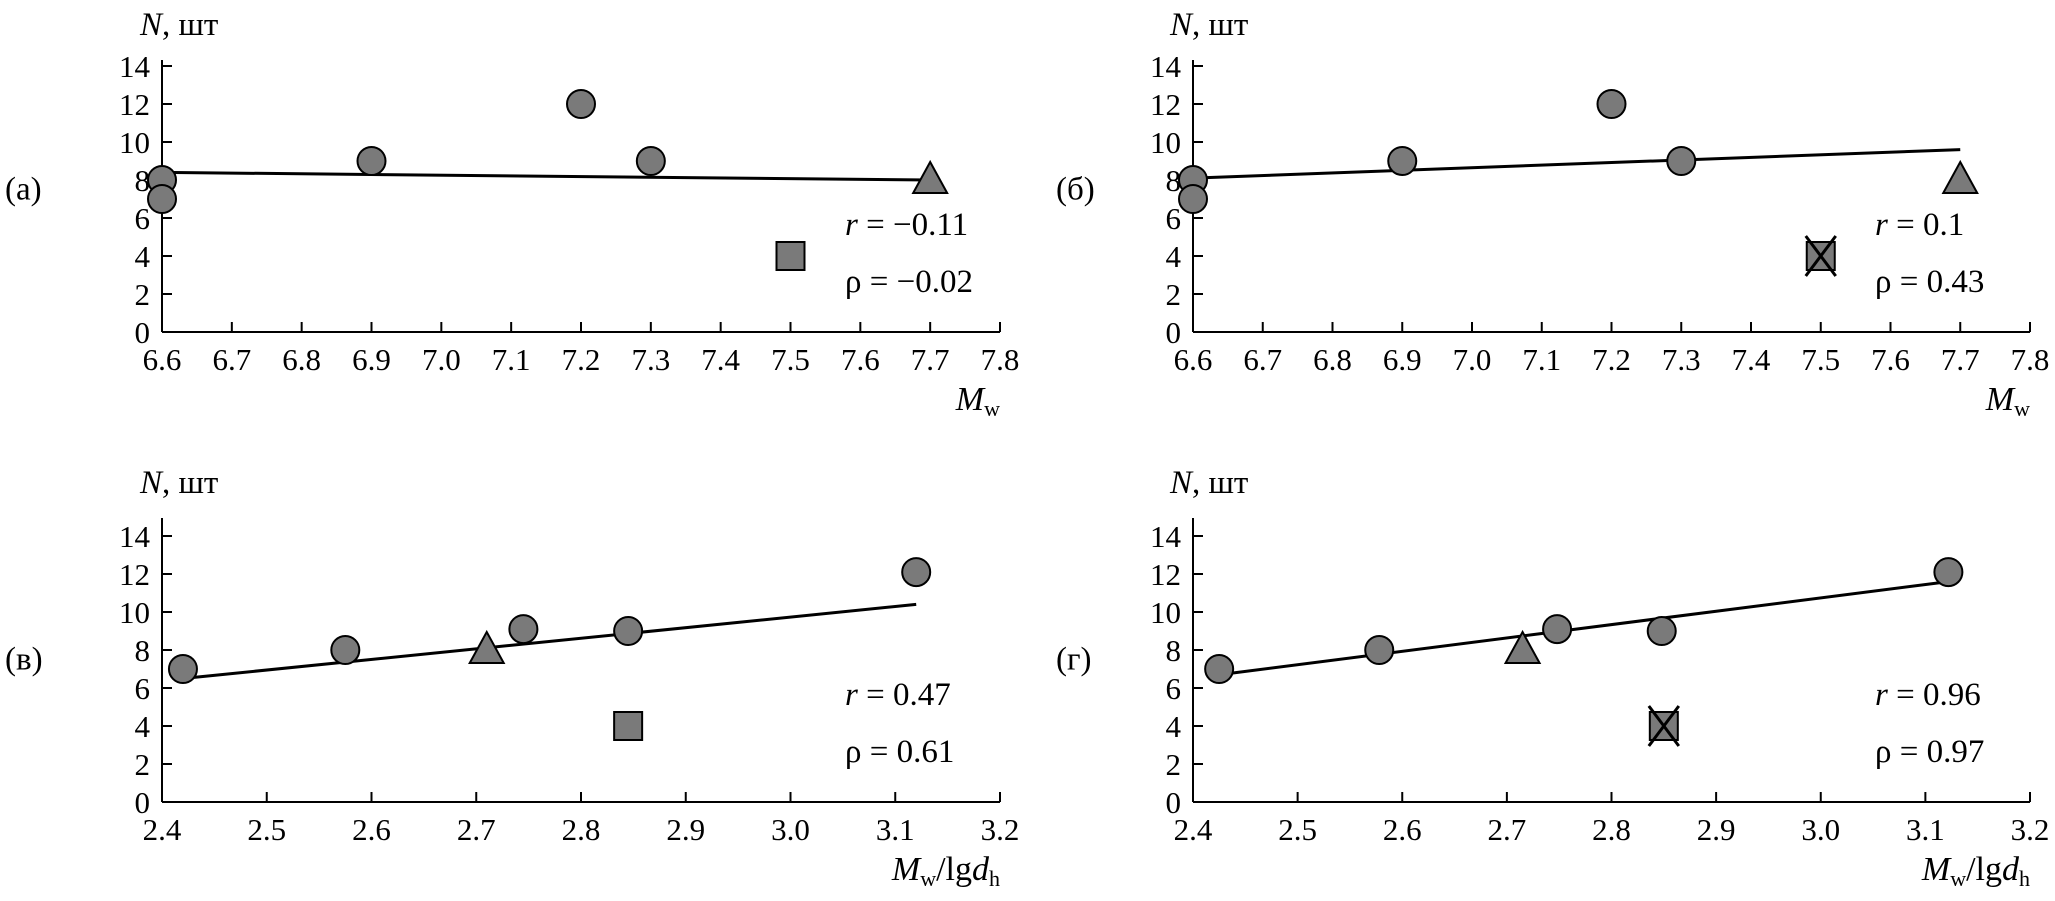 The width and height of the screenshot is (2055, 901). I want to click on panel-label: (г), so click(1074, 660).